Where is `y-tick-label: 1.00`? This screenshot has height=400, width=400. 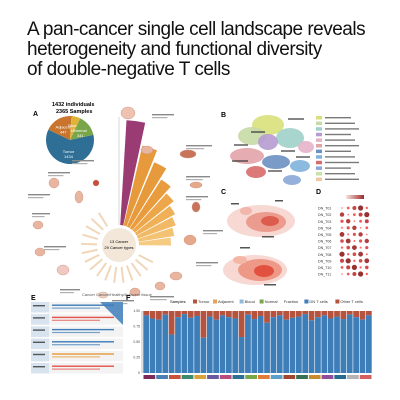 y-tick-label: 1.00 is located at coordinates (136, 311).